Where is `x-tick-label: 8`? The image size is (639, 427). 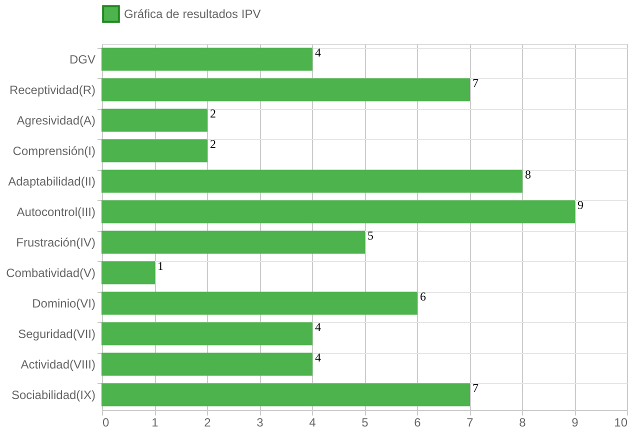 x-tick-label: 8 is located at coordinates (522, 421).